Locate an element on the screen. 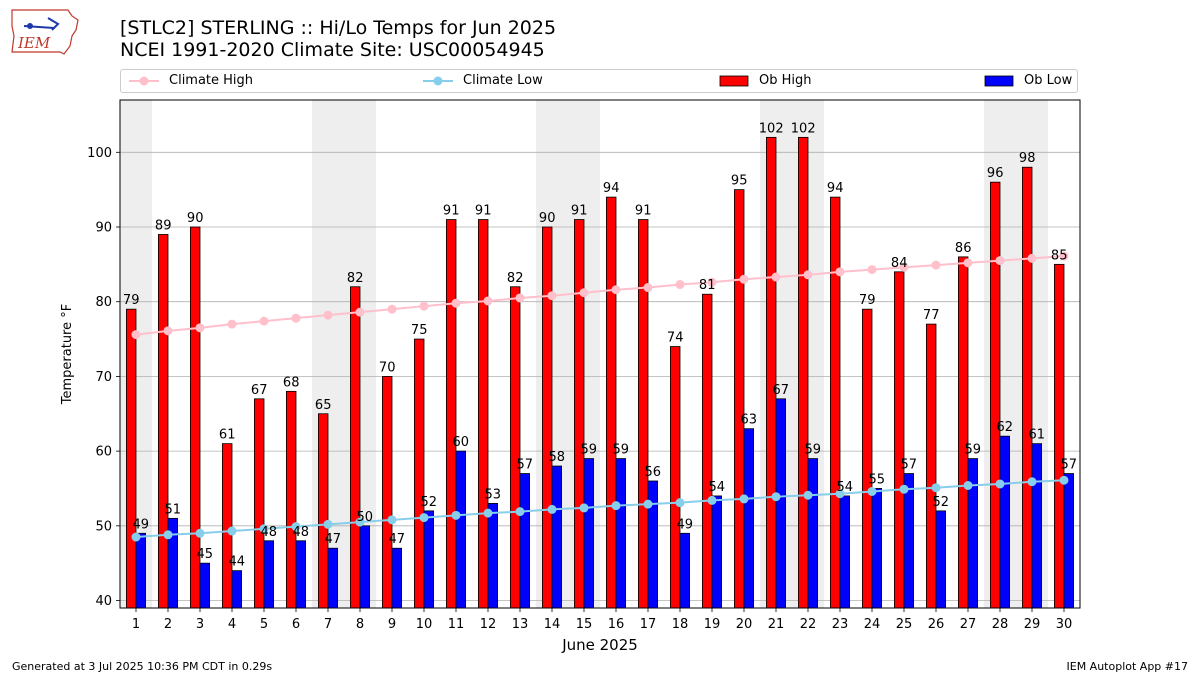 Image resolution: width=1200 pixels, height=675 pixels. x-tick-label: 3 is located at coordinates (200, 624).